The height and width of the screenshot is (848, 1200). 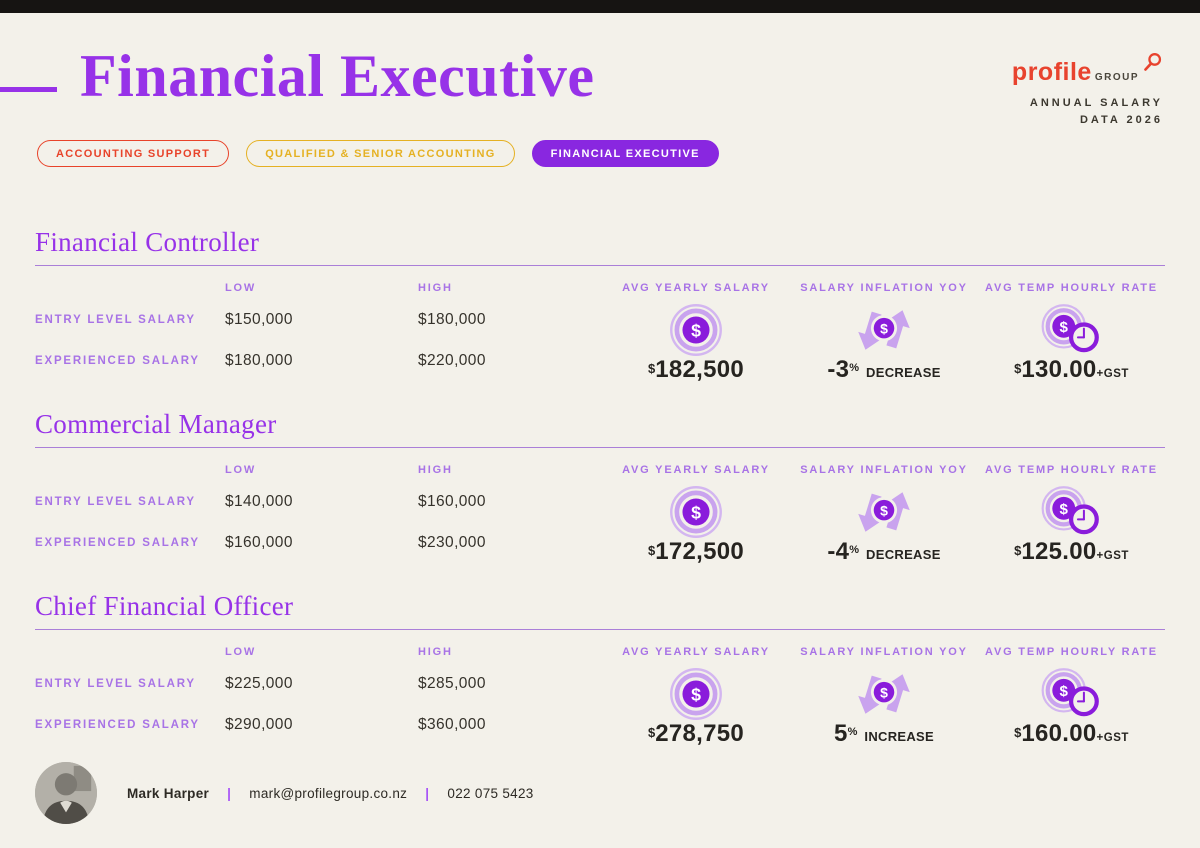 I want to click on tab-qualified-senior-accounting: QUALIFIED & SENIOR ACCOUNTING, so click(x=380, y=153).